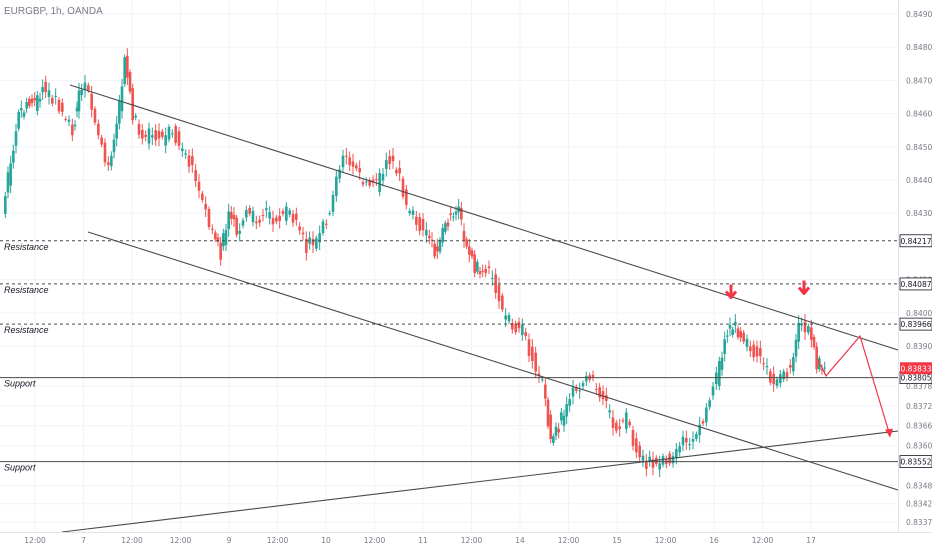 This screenshot has width=932, height=550. What do you see at coordinates (811, 540) in the screenshot?
I see `time-tick-label: 17` at bounding box center [811, 540].